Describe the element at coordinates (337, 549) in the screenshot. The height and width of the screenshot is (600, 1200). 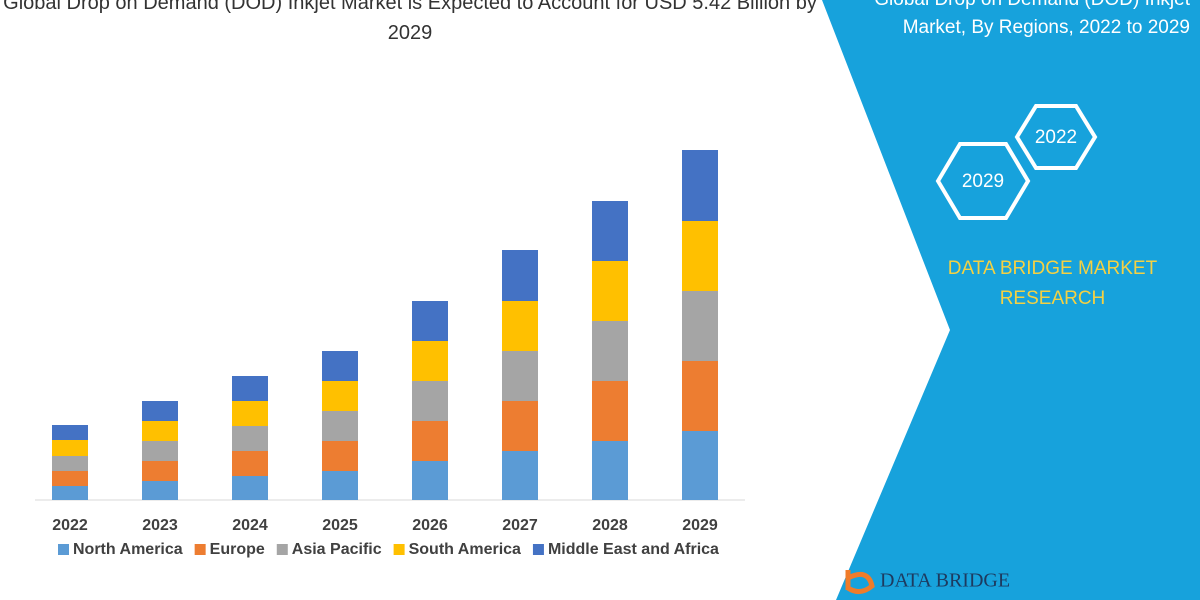
I see `legend-label: Asia Pacific` at that location.